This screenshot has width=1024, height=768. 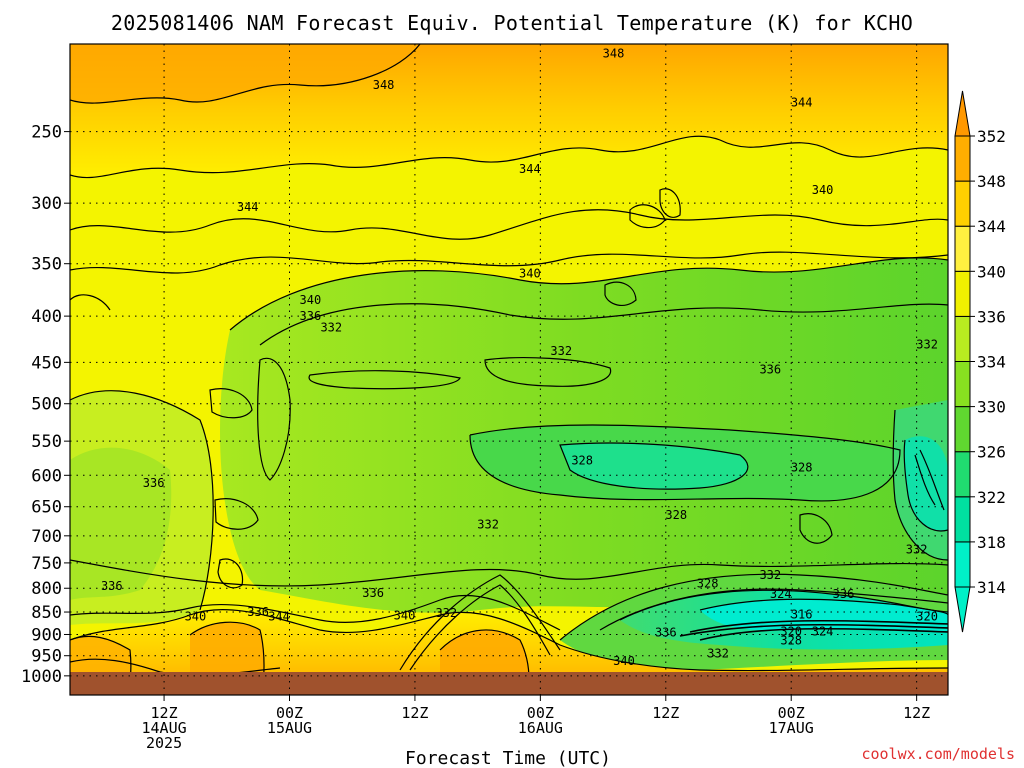 I want to click on y-tick-label: 950, so click(x=46, y=657).